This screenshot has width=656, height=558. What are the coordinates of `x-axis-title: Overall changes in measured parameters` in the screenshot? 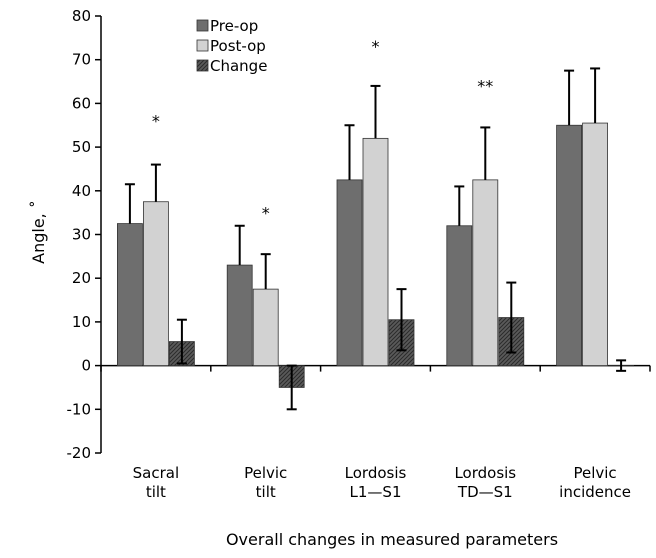 It's located at (392, 539).